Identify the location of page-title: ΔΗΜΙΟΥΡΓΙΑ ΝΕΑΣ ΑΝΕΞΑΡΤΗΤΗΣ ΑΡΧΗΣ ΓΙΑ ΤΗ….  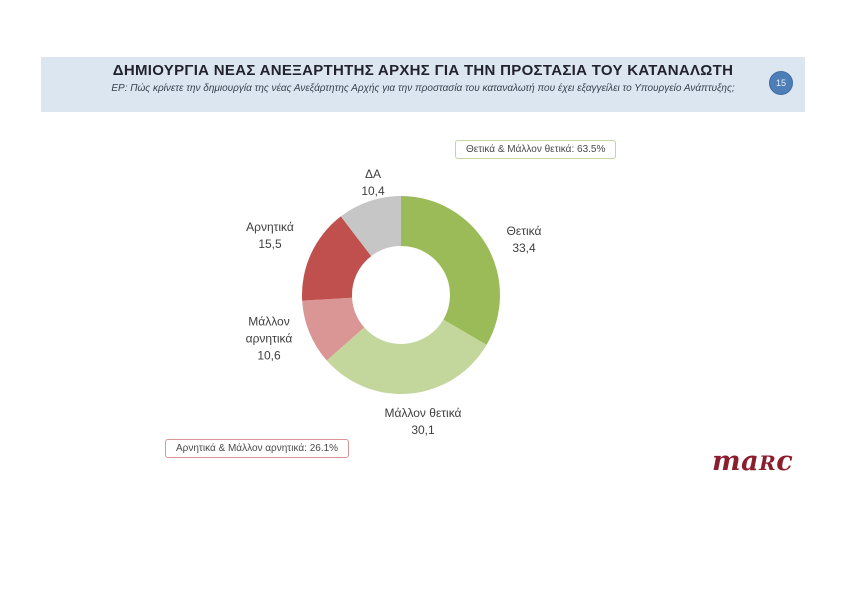
(423, 70).